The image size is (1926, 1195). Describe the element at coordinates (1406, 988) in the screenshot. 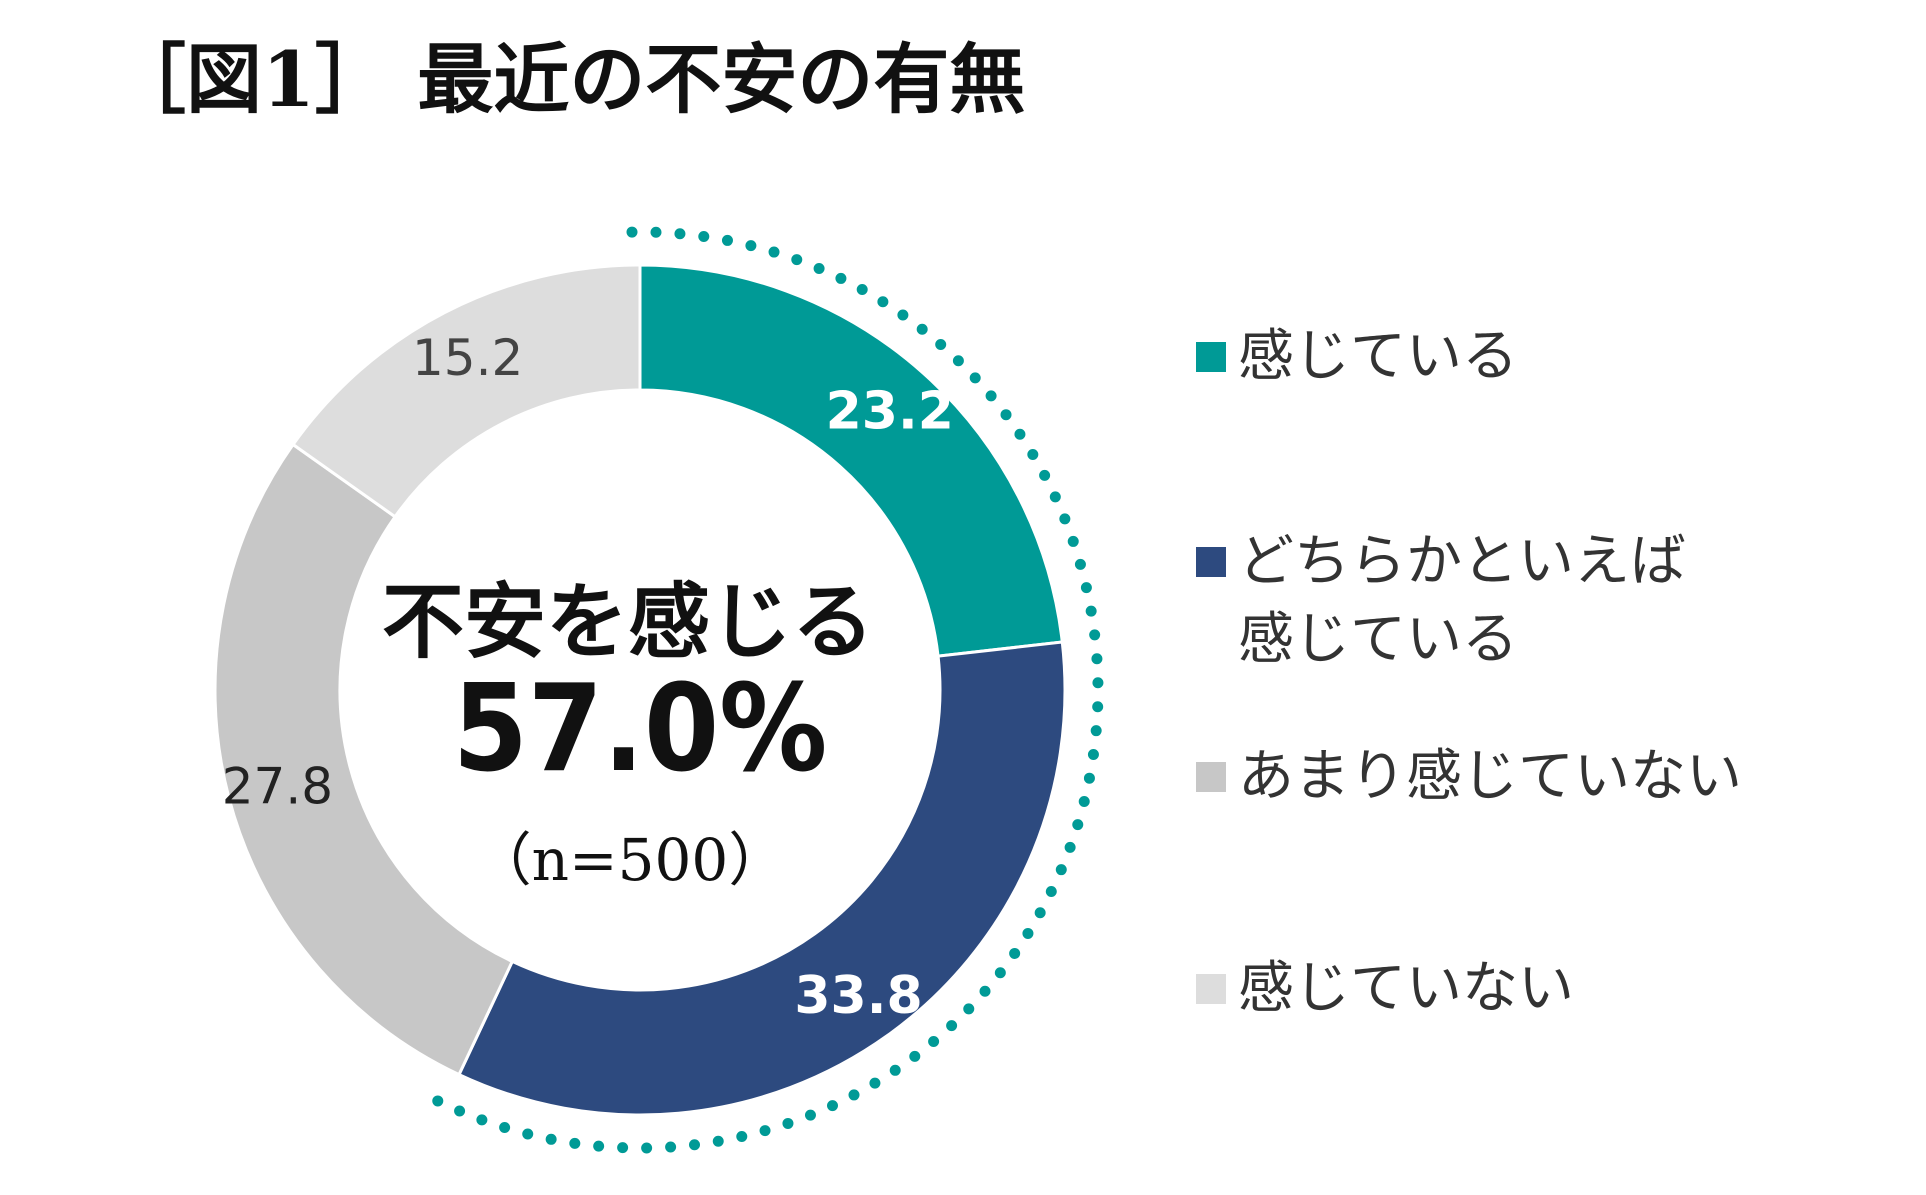

I see `legend-label-not-feel: 感じていない` at that location.